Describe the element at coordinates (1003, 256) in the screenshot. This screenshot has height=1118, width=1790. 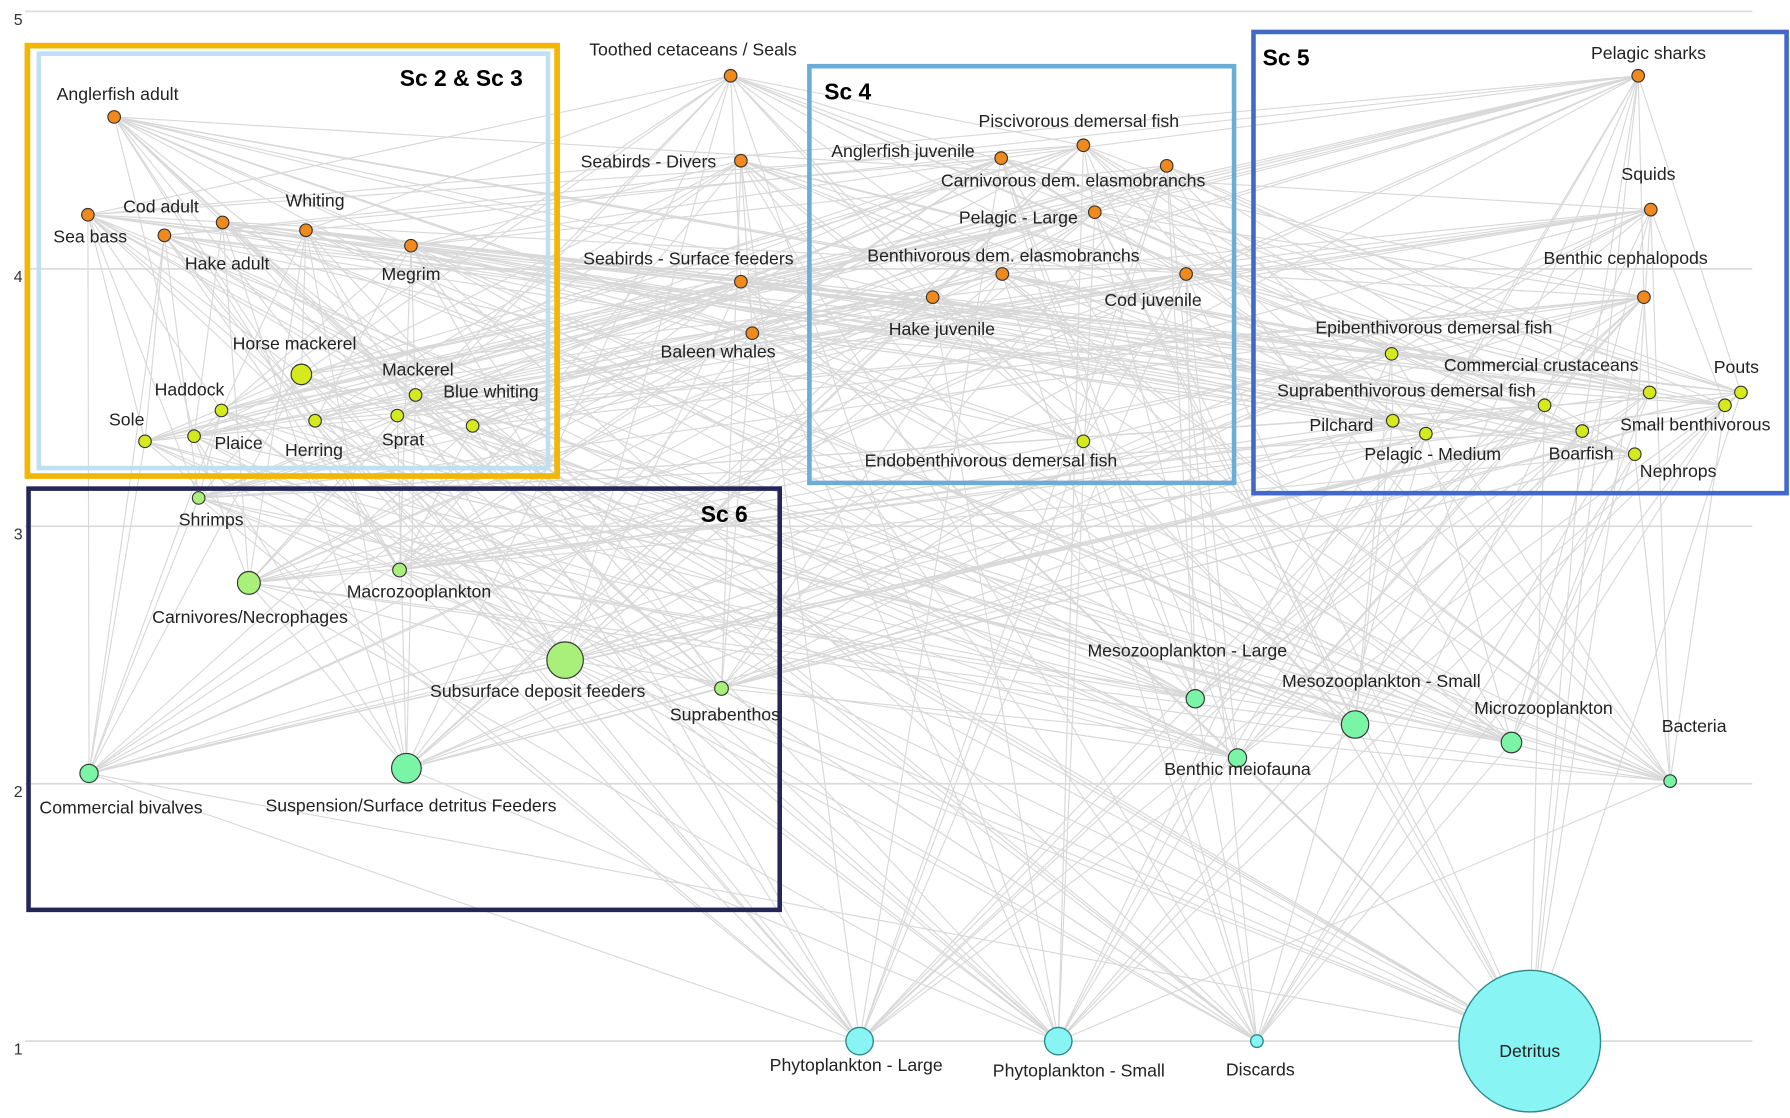
I see `node-label: Benthivorous dem. elasmobranchs` at that location.